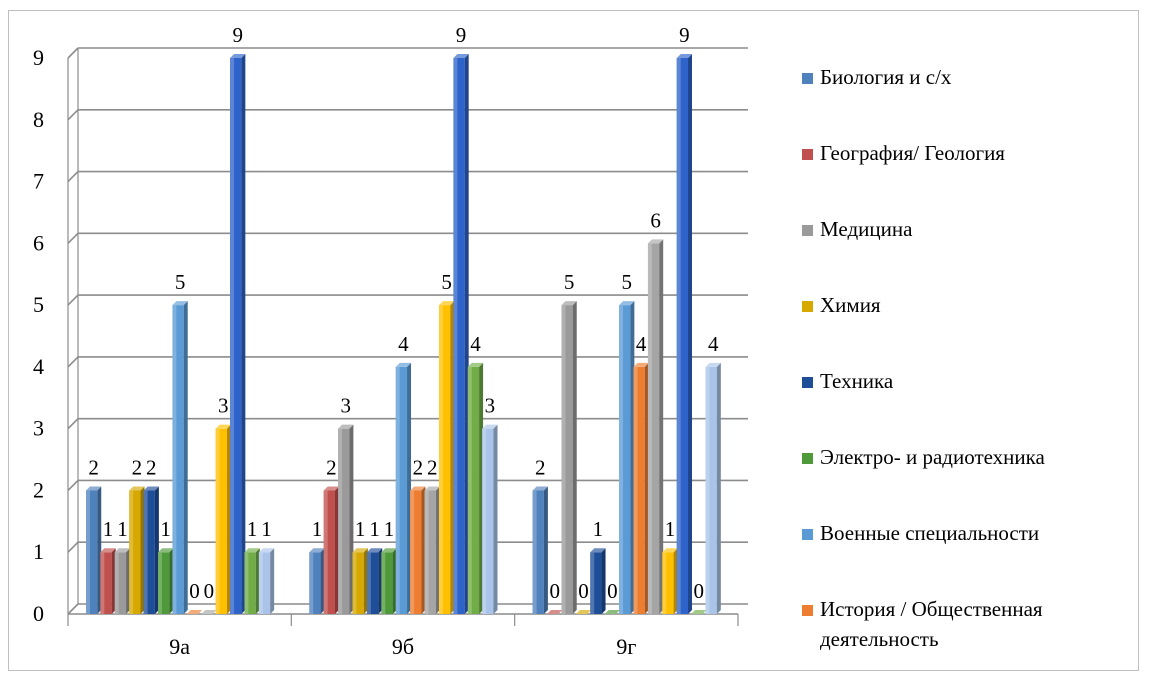  Describe the element at coordinates (655, 220) in the screenshot. I see `data-label: 6` at that location.